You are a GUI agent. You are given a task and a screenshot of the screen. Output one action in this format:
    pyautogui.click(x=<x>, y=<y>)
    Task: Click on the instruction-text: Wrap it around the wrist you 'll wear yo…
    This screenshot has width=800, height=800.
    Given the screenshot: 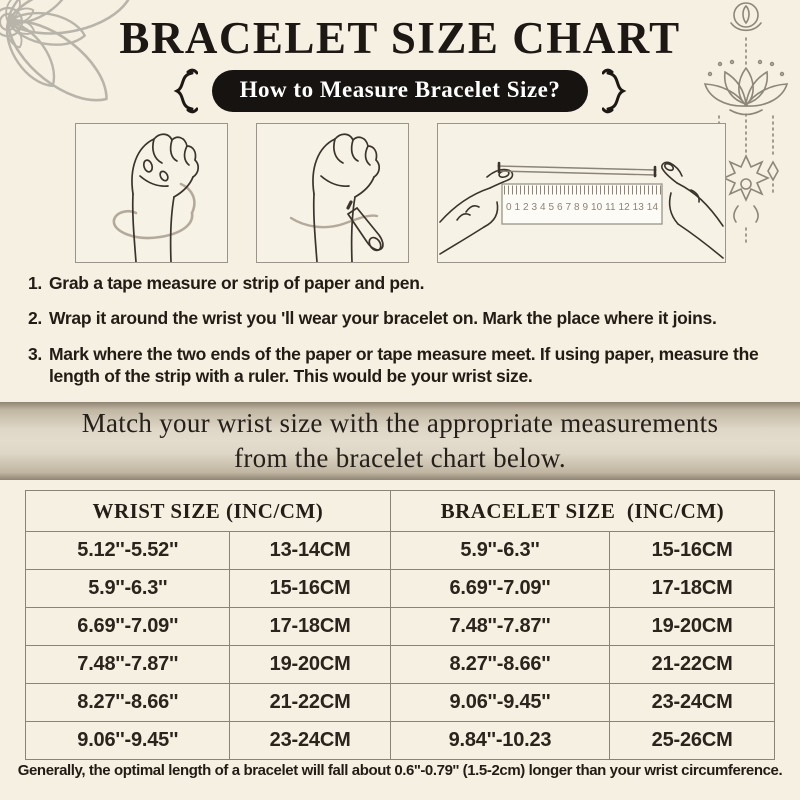 What is the action you would take?
    pyautogui.click(x=383, y=318)
    